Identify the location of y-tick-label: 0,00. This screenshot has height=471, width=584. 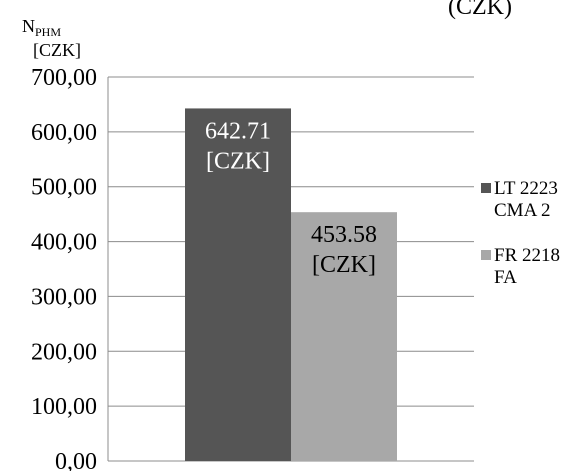
(76, 460).